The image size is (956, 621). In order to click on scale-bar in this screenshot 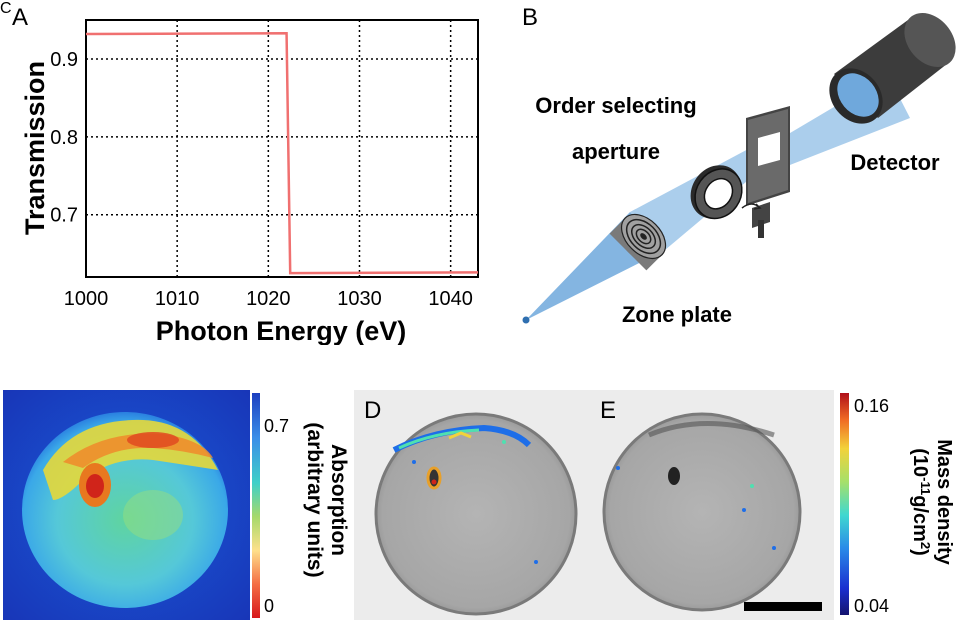, I will do `click(783, 606)`.